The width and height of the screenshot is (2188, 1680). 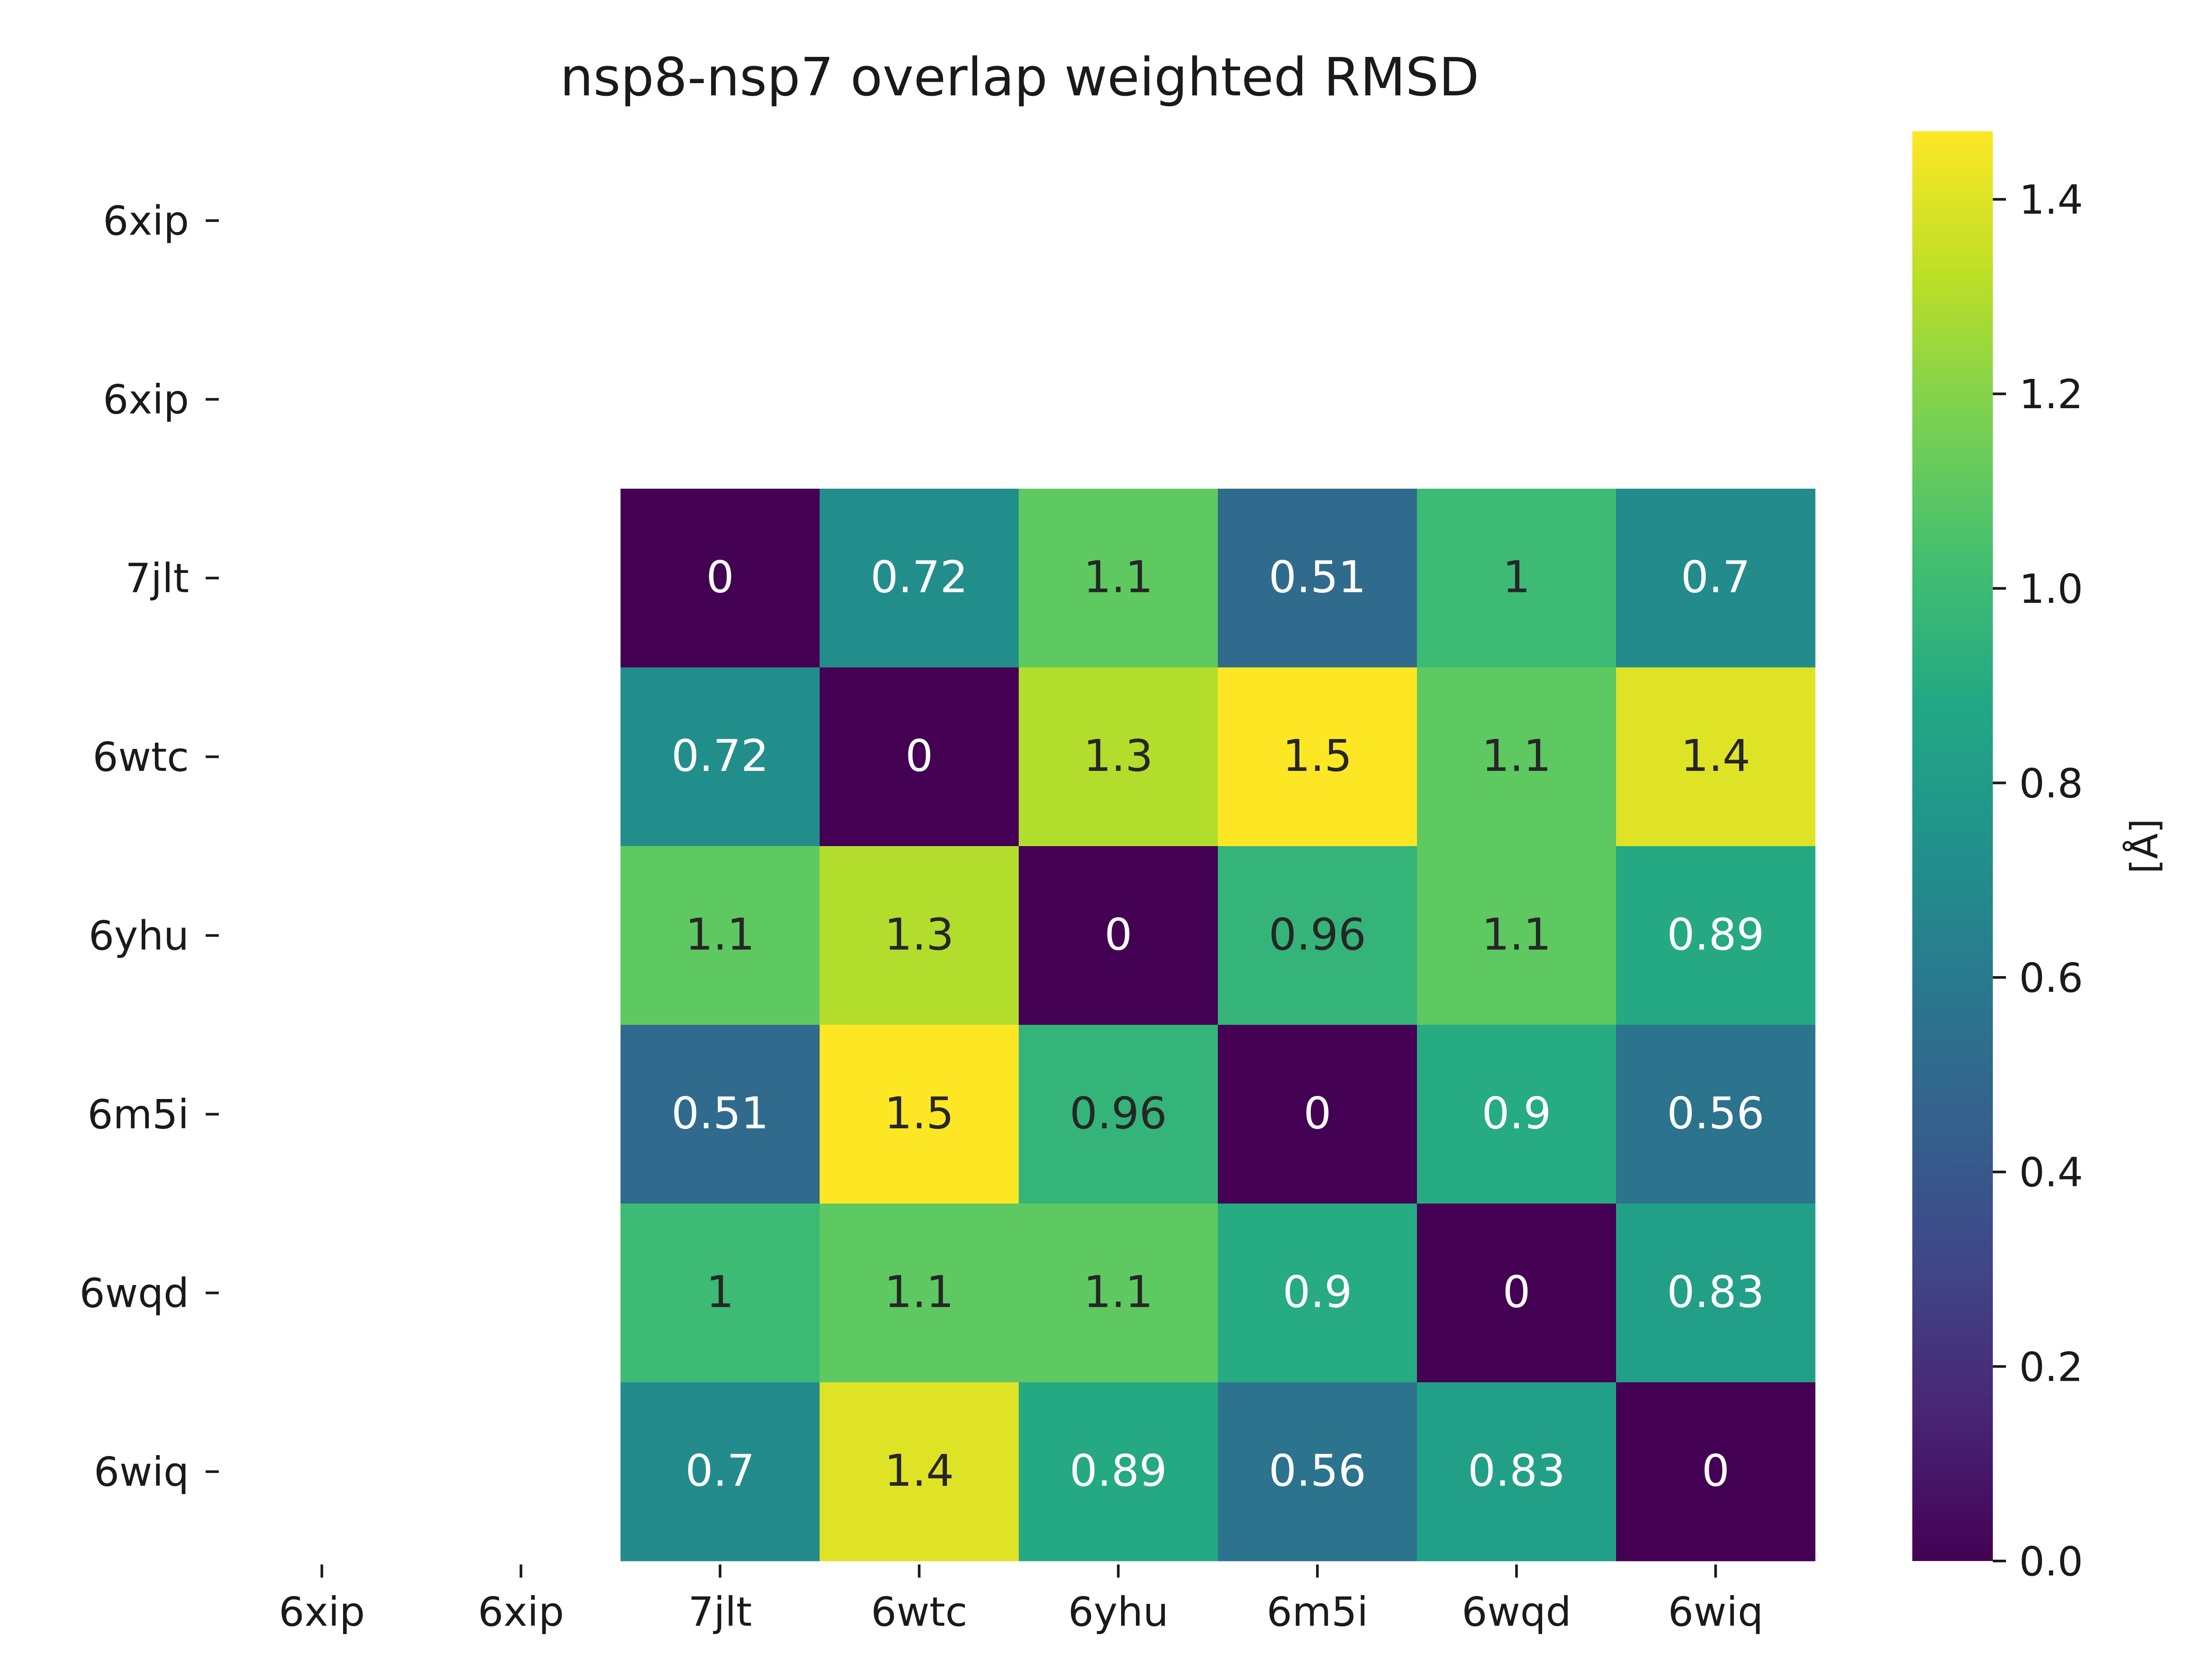 I want to click on x-tick-label: 6wqd, so click(x=1517, y=1612).